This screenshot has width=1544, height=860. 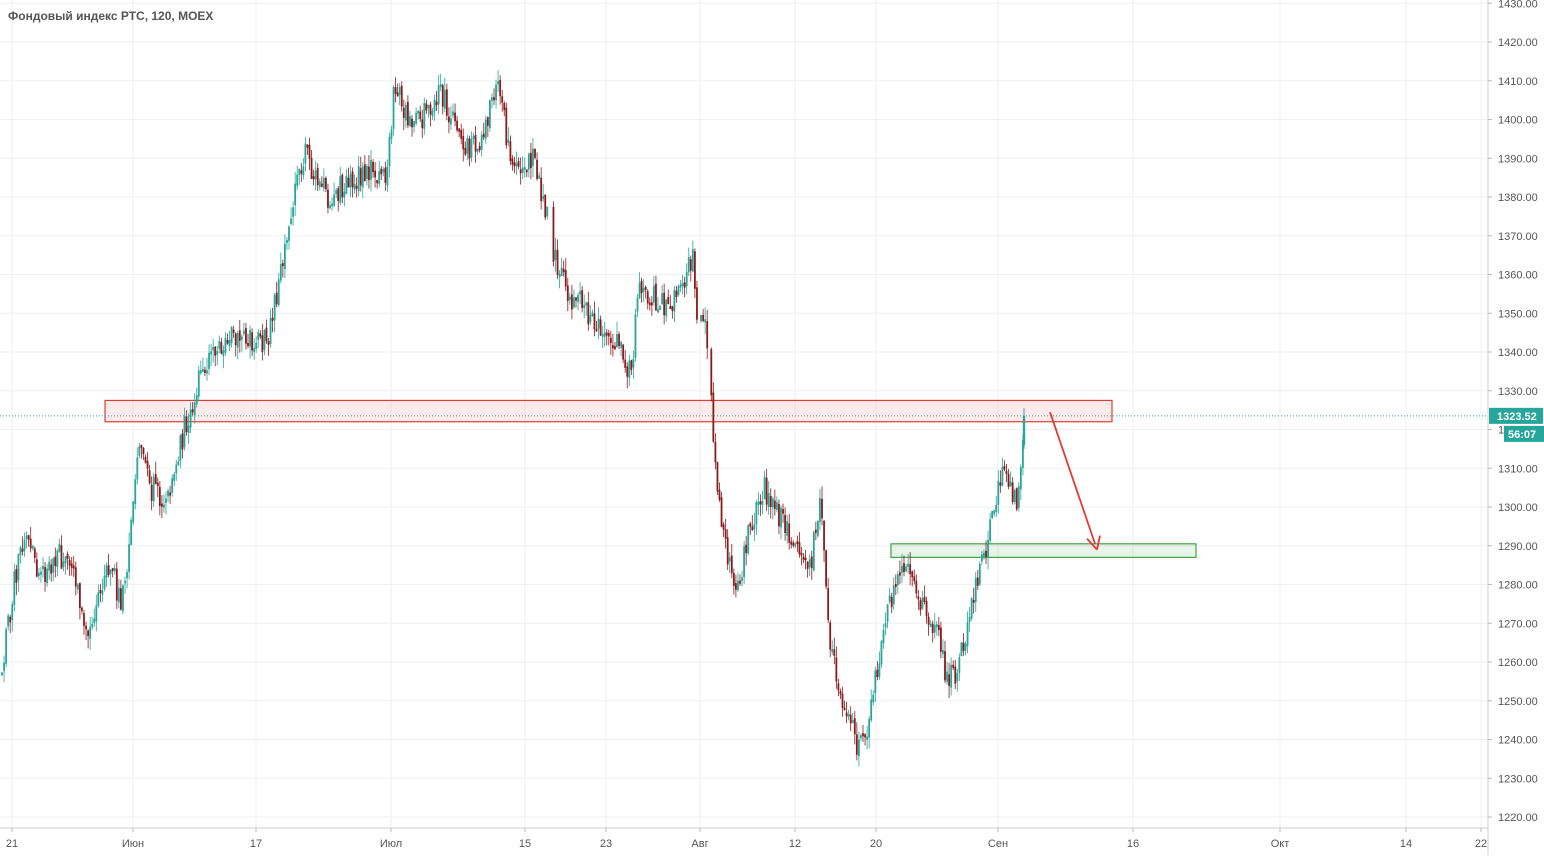 I want to click on last-price-badge: 1323.52, so click(x=1516, y=415).